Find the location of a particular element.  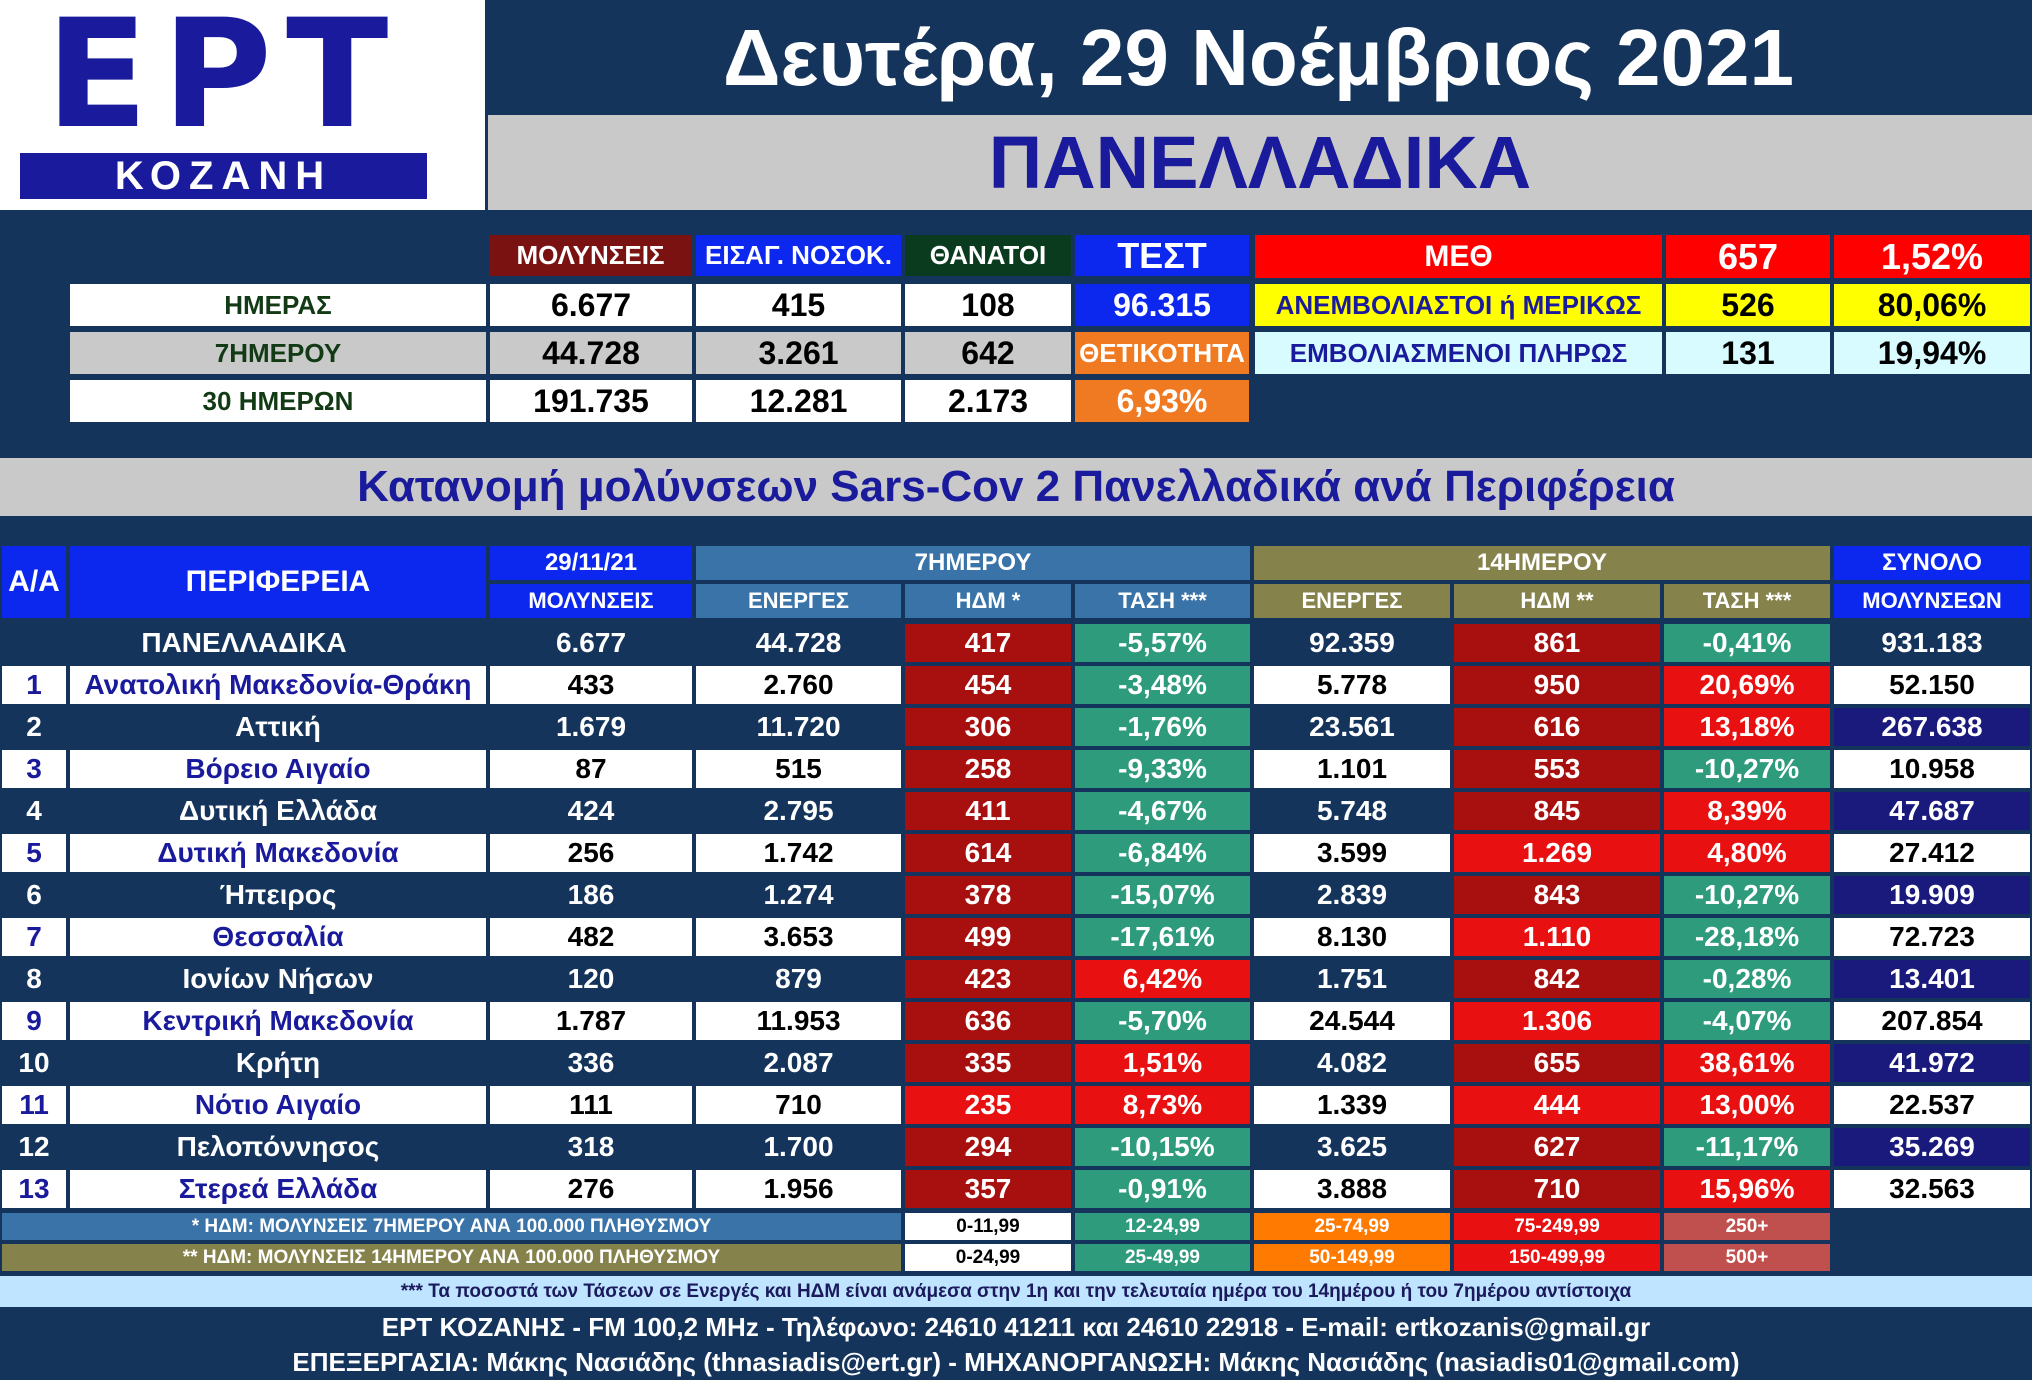

cell-idm14: 842 is located at coordinates (1557, 979).